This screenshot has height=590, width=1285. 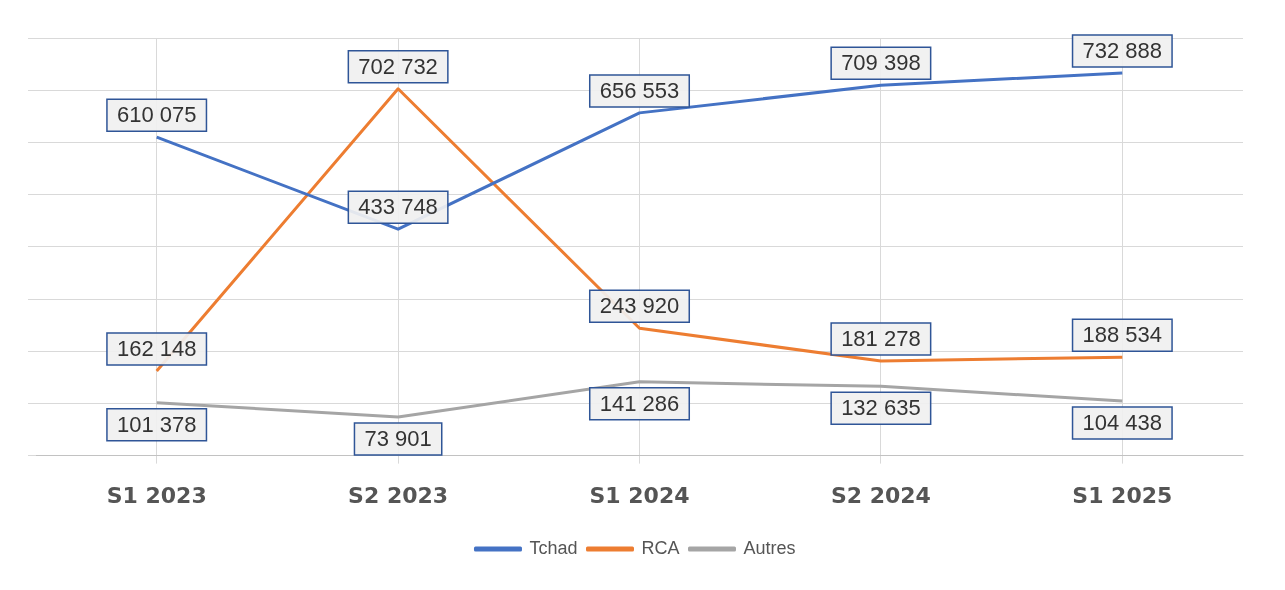 What do you see at coordinates (156, 349) in the screenshot?
I see `data-label: 162 148` at bounding box center [156, 349].